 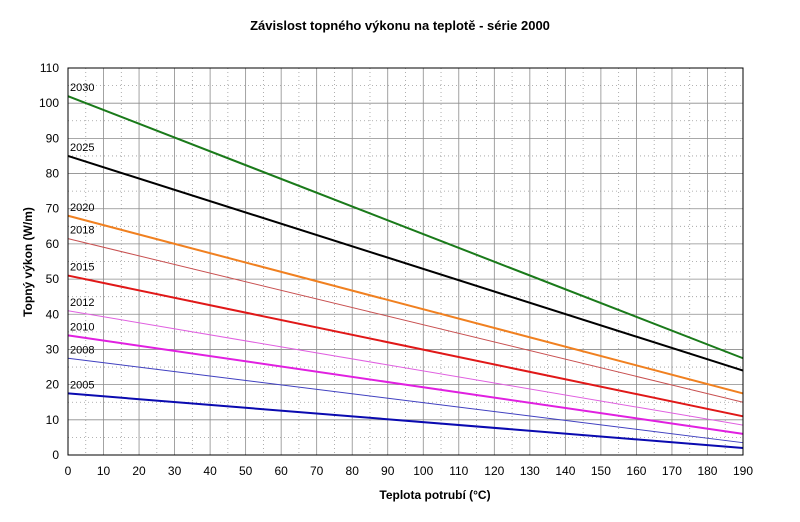 I want to click on x-tick-label: 190, so click(x=743, y=471).